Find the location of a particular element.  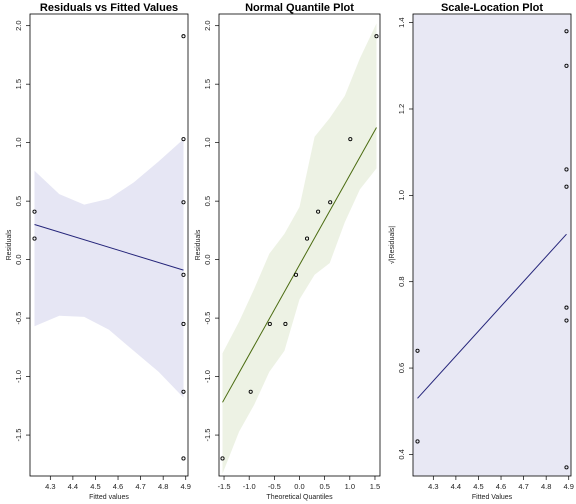

x-tick-label: -1.0 is located at coordinates (249, 486).